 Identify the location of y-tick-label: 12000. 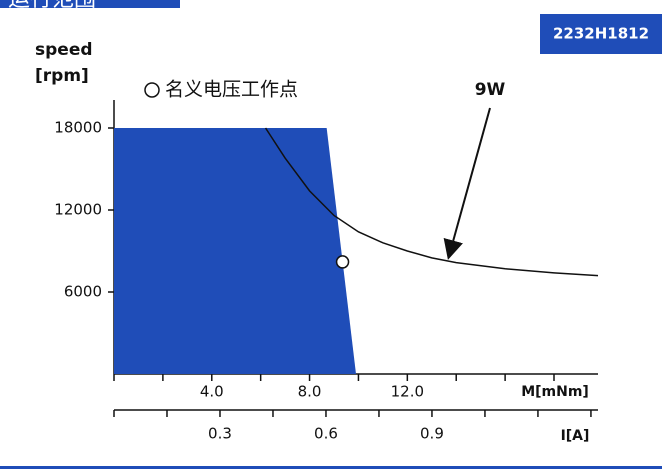
(78, 210).